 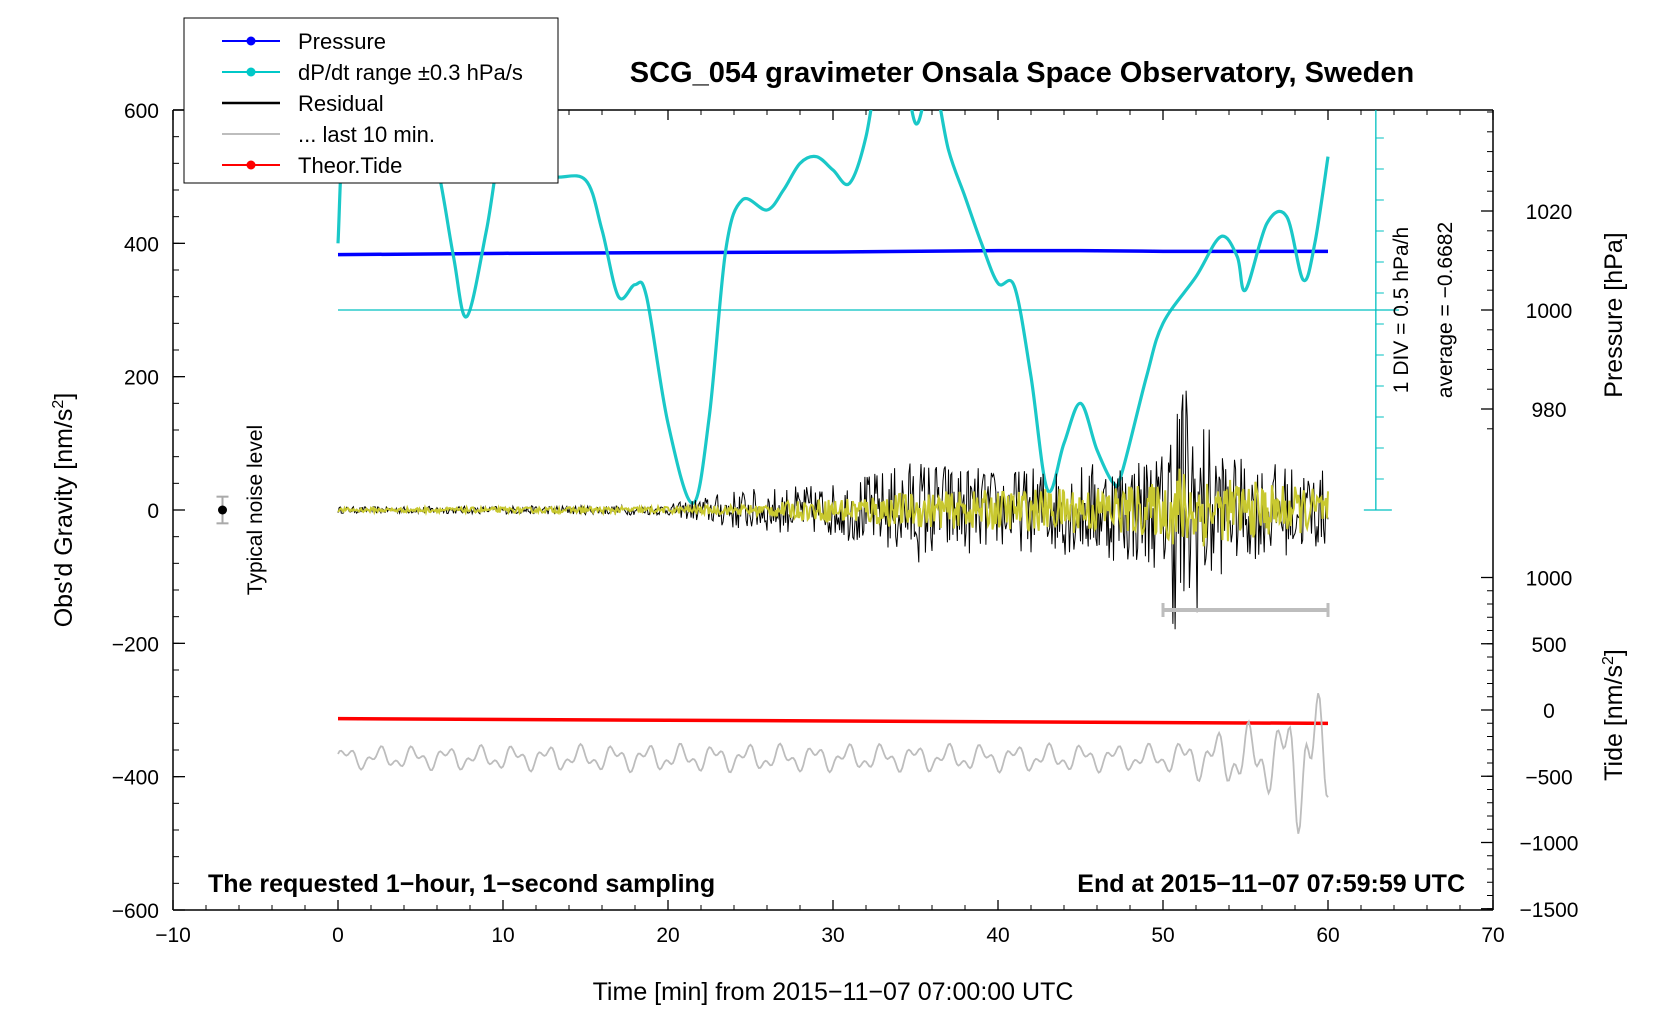 I want to click on noise-point, so click(x=222, y=510).